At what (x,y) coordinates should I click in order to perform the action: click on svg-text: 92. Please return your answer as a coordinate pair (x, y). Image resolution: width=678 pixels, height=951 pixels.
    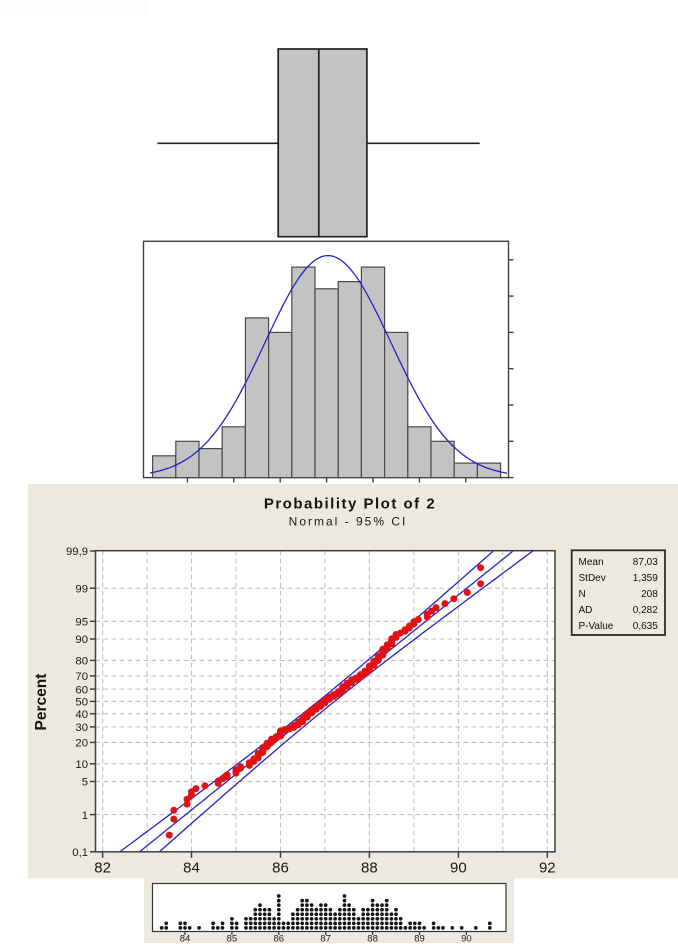
    Looking at the image, I should click on (547, 868).